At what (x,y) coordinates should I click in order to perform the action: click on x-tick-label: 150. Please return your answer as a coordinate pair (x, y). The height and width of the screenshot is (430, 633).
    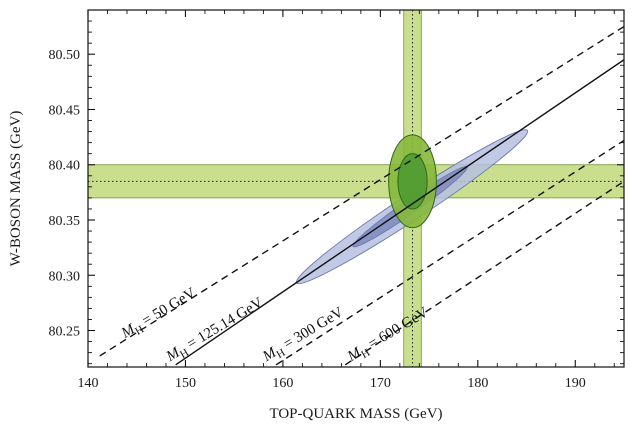
    Looking at the image, I should click on (185, 383).